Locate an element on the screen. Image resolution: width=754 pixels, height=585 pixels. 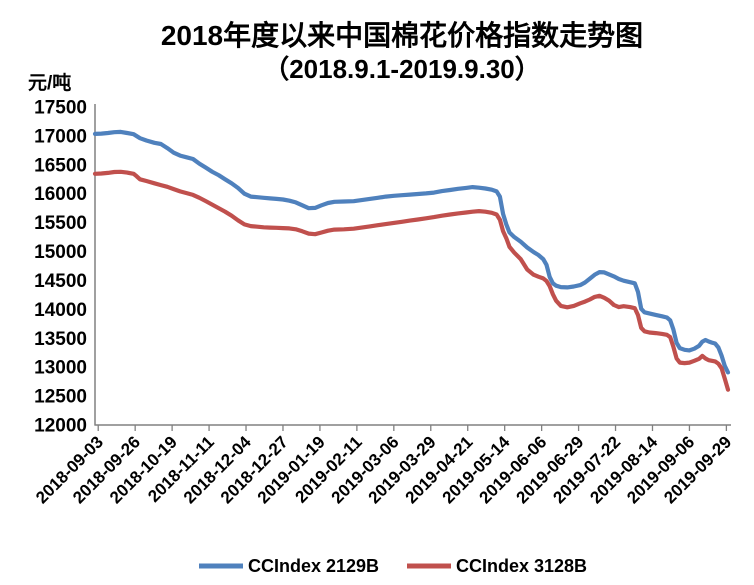
chart-title: 2018年度以来中国棉花价格指数走势图 is located at coordinates (402, 35).